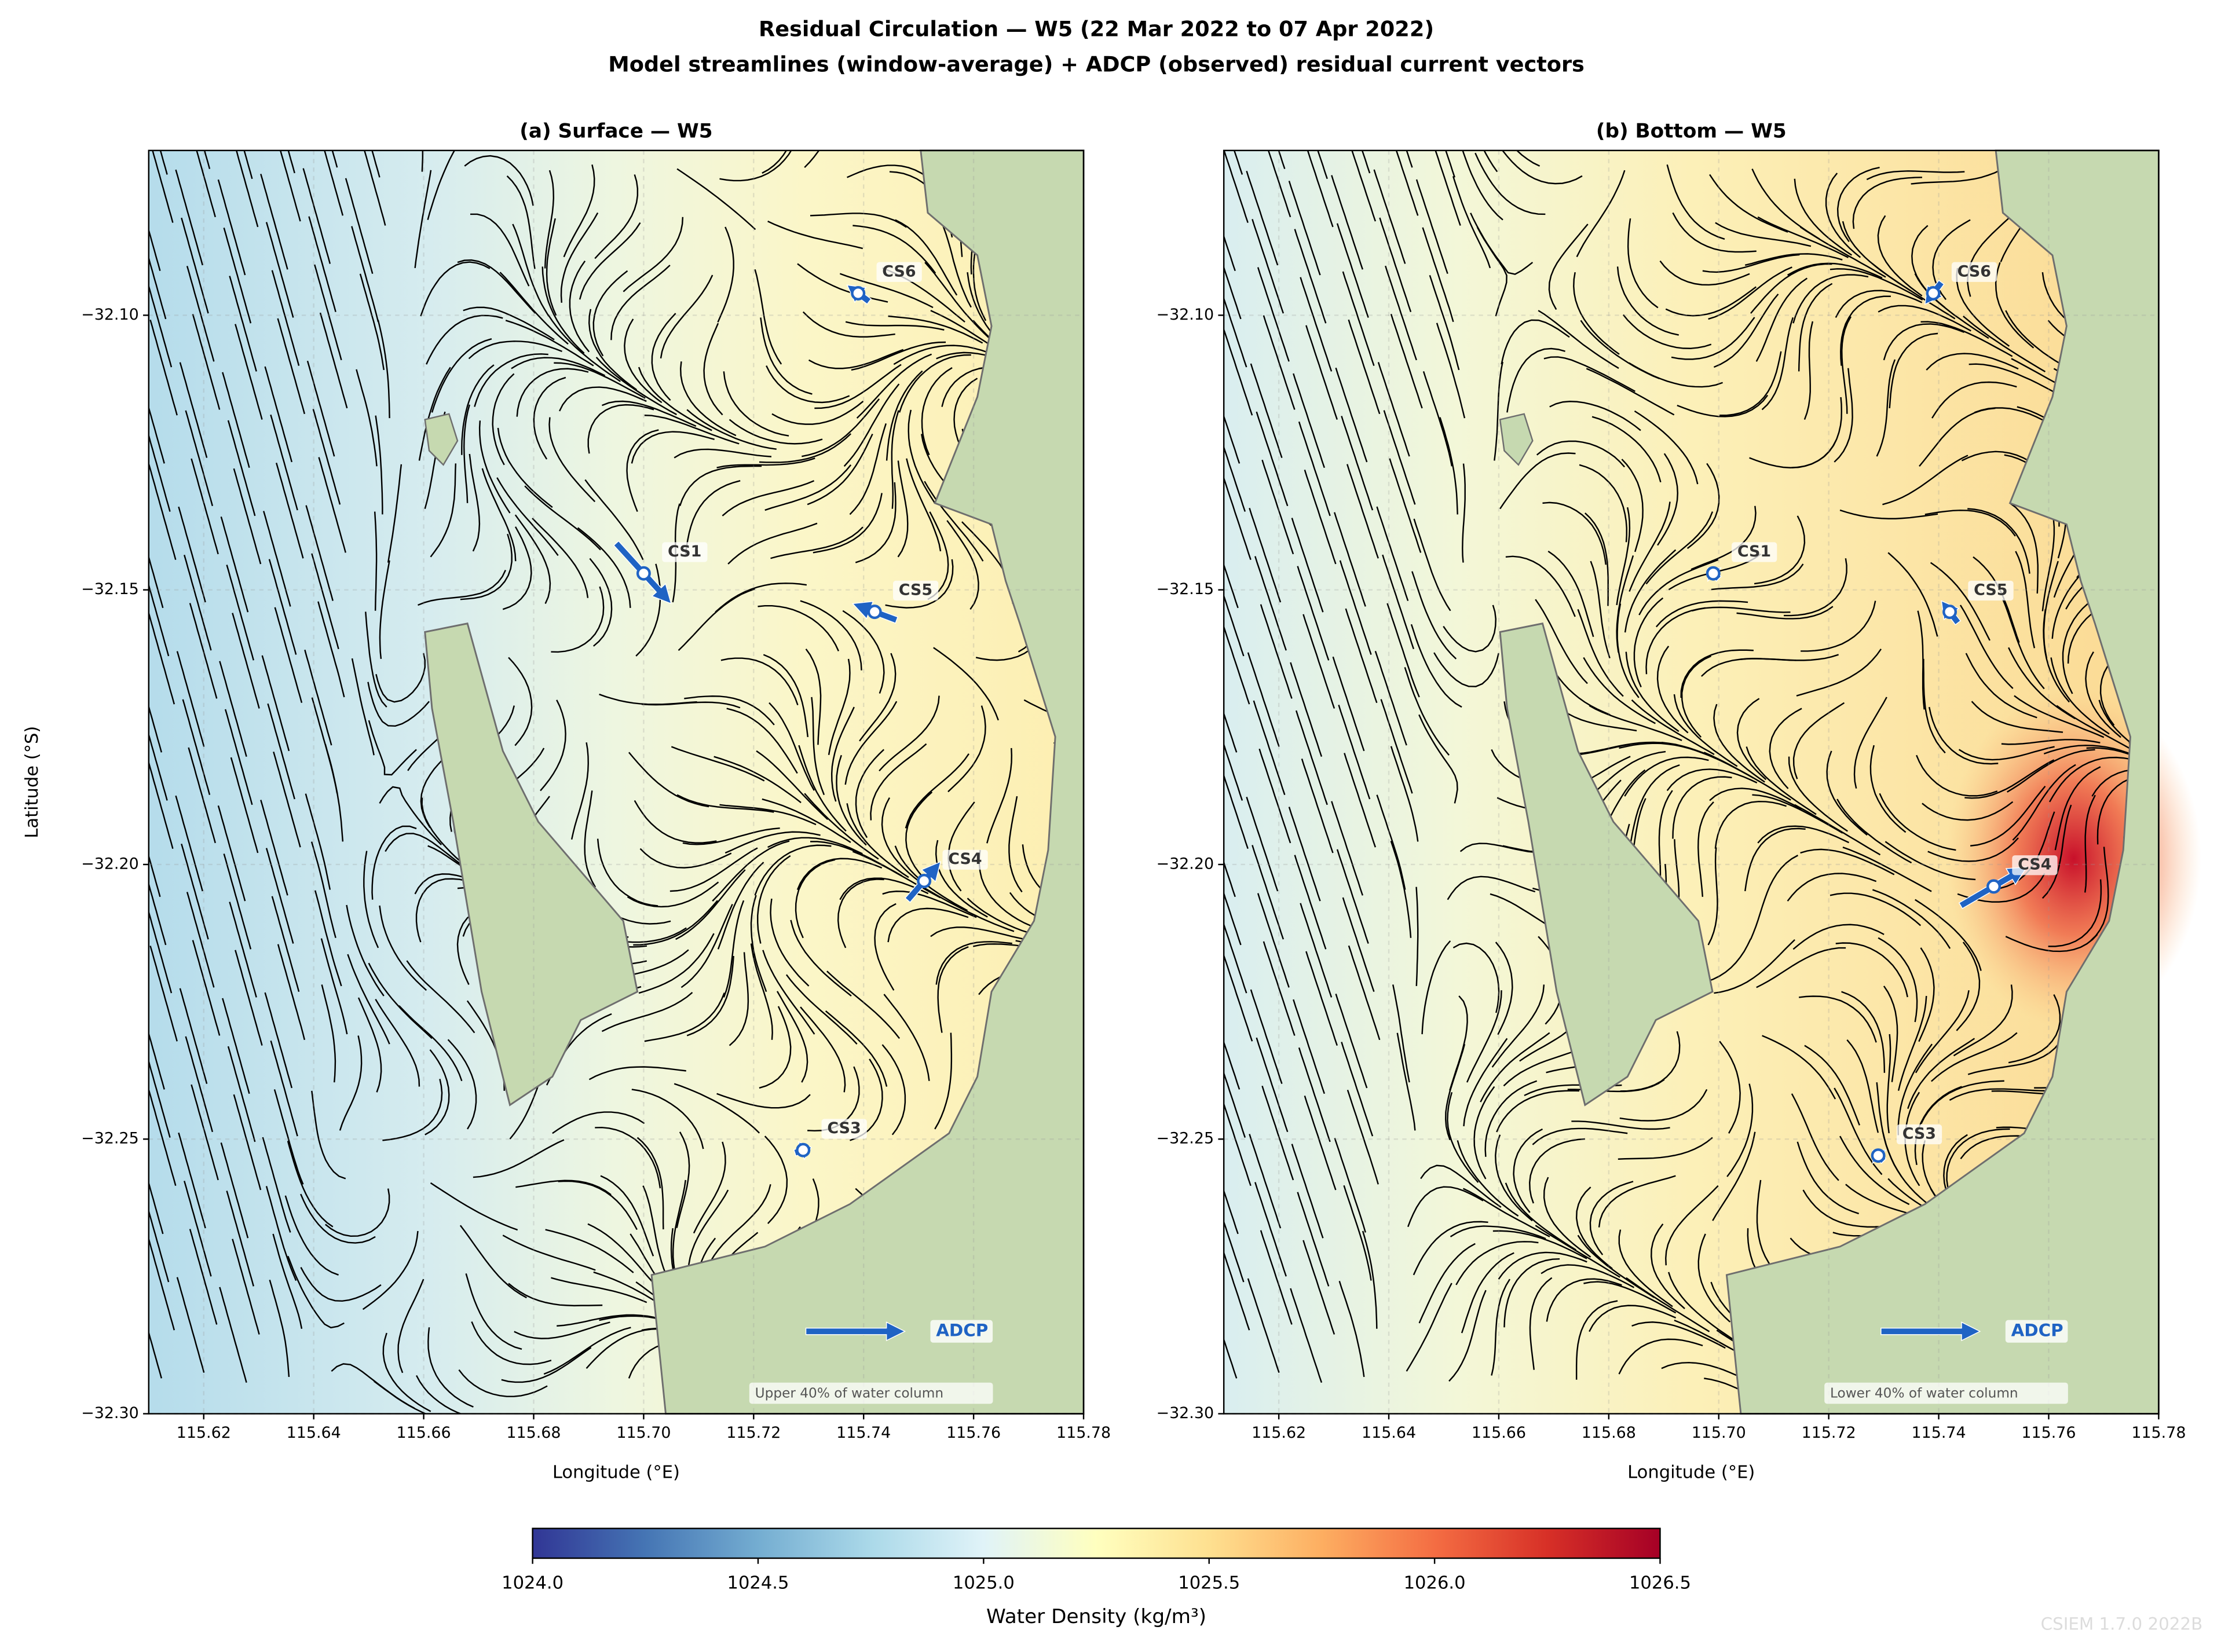 This screenshot has height=1652, width=2221. I want to click on station-label: CS1, so click(684, 552).